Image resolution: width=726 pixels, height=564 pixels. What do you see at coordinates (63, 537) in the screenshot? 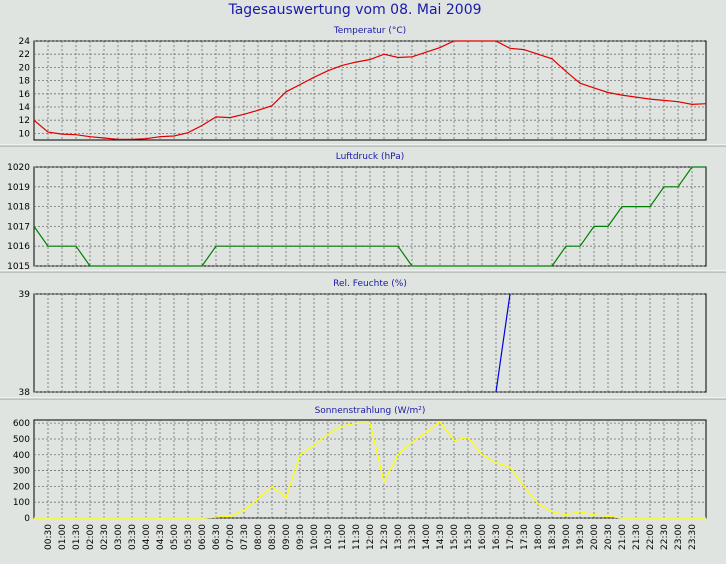
I see `x-tick-label: 01:00` at bounding box center [63, 537].